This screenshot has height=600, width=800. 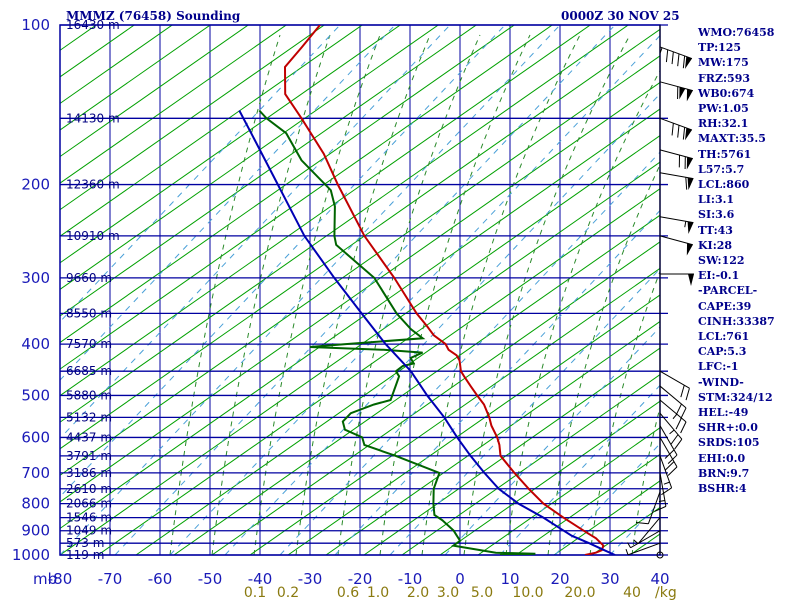 What do you see at coordinates (89, 456) in the screenshot?
I see `height-label: 3791 m` at bounding box center [89, 456].